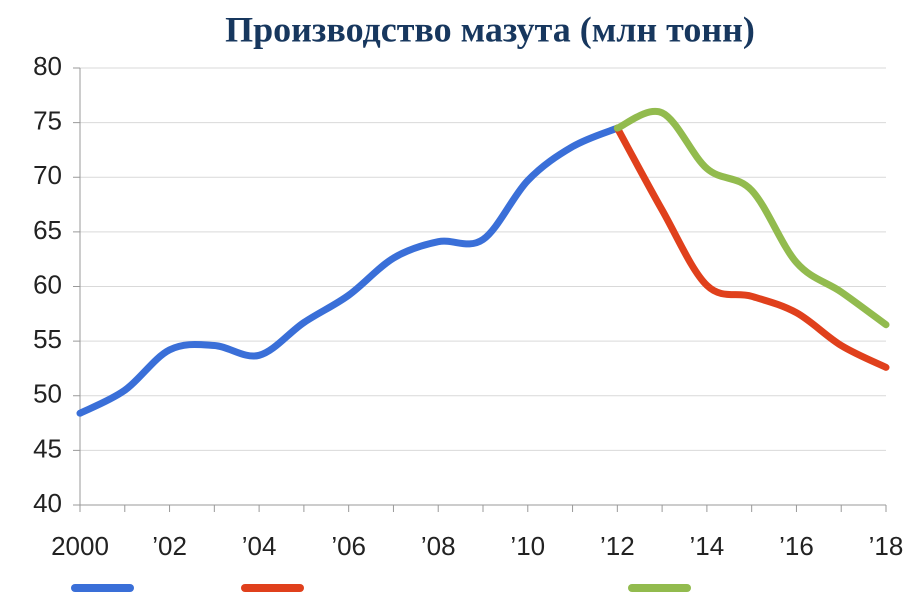  I want to click on y-tick-label: 60, so click(47, 284).